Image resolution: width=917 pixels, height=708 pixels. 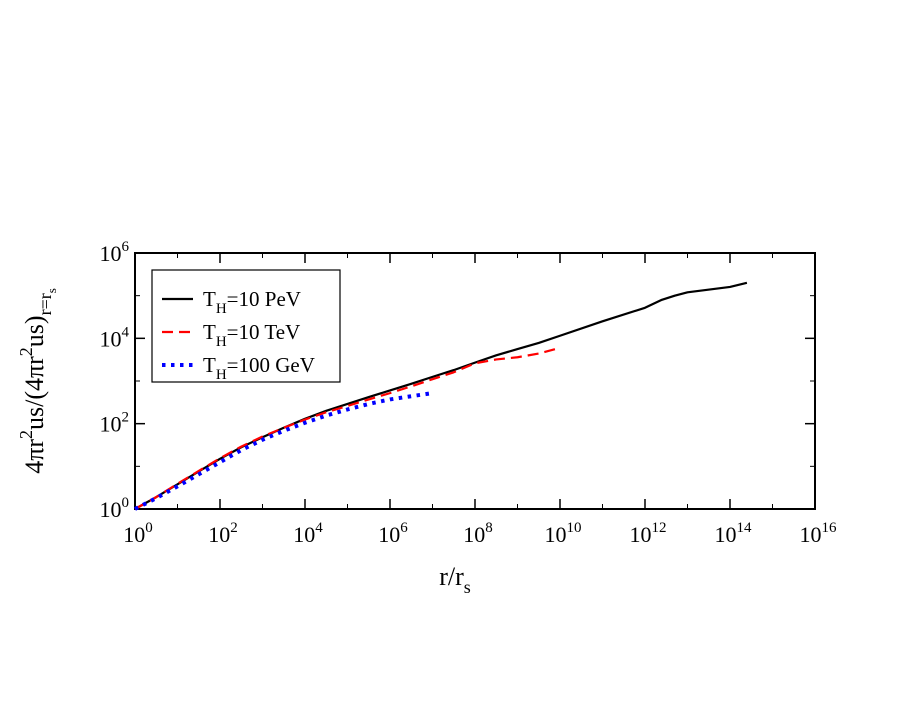 What do you see at coordinates (641, 534) in the screenshot?
I see `x-tick-label-6-base: 10` at bounding box center [641, 534].